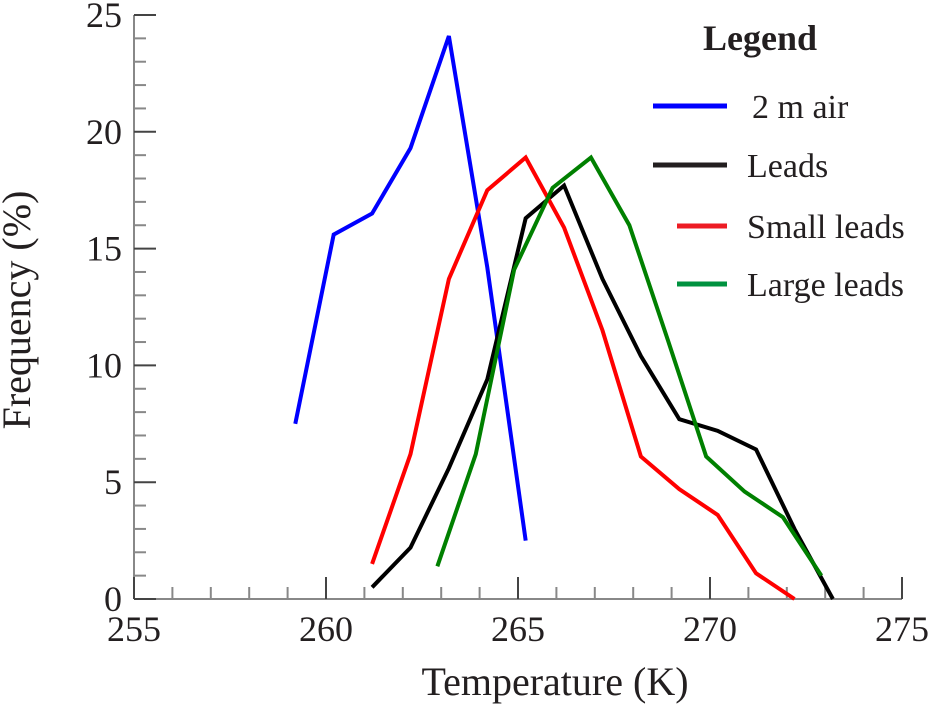 The height and width of the screenshot is (710, 929). I want to click on legend-title: Legend, so click(760, 38).